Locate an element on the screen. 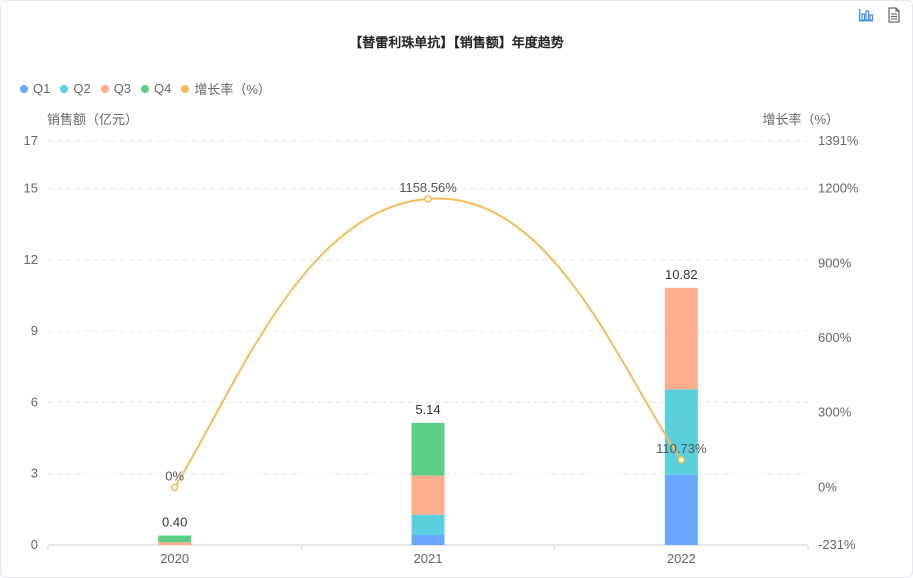 This screenshot has height=578, width=913. y-tick-label-left: 0 is located at coordinates (34, 544).